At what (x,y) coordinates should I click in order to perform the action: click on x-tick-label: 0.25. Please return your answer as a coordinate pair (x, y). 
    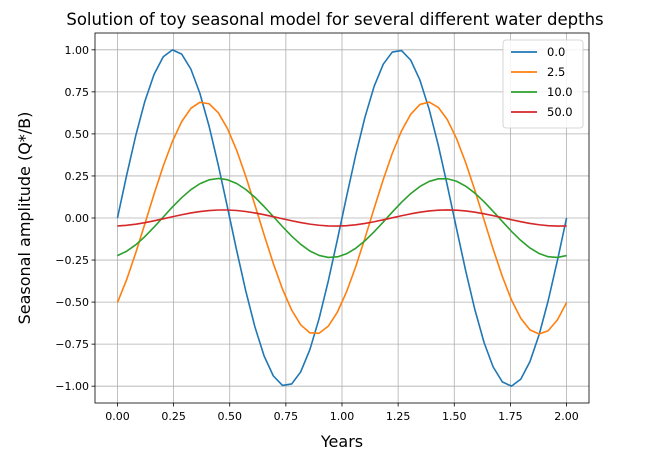
    Looking at the image, I should click on (173, 416).